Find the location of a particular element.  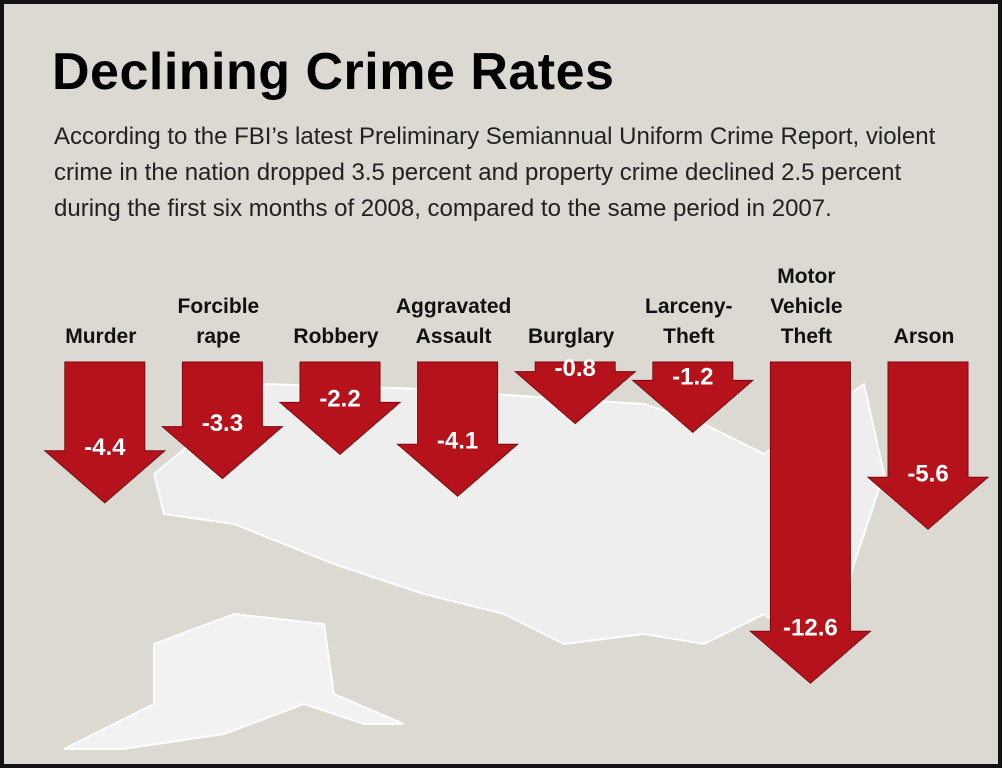

category-label: Motor Vehicle Theft is located at coordinates (806, 306).